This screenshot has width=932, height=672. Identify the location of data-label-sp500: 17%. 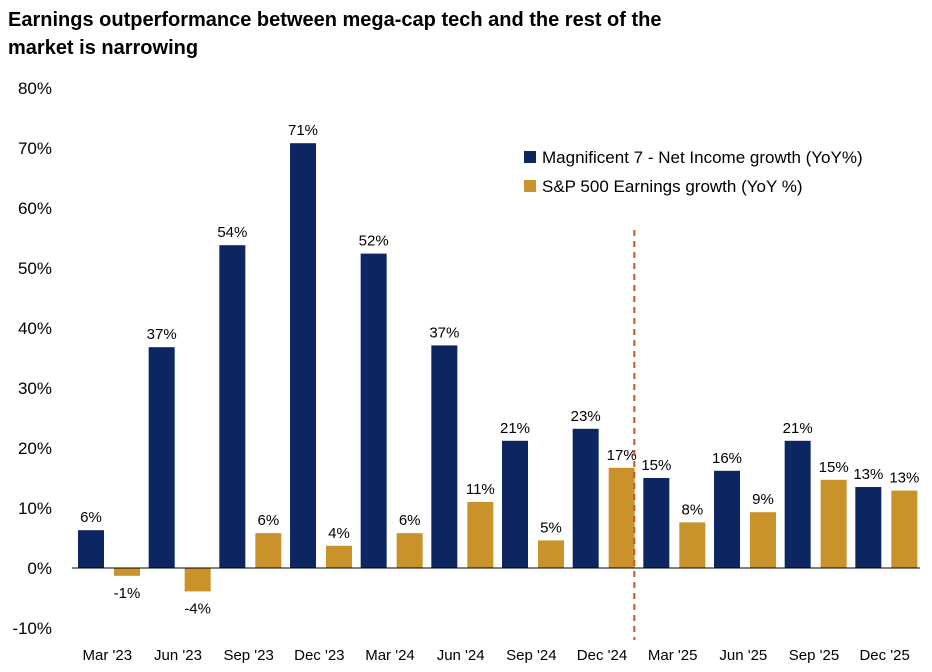
(622, 455).